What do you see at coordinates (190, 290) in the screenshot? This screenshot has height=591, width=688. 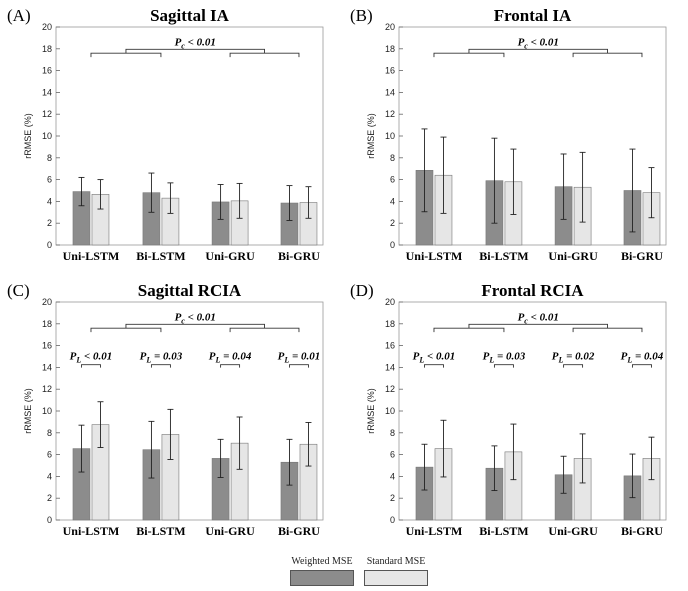 I see `chart-title: Sagittal RCIA` at bounding box center [190, 290].